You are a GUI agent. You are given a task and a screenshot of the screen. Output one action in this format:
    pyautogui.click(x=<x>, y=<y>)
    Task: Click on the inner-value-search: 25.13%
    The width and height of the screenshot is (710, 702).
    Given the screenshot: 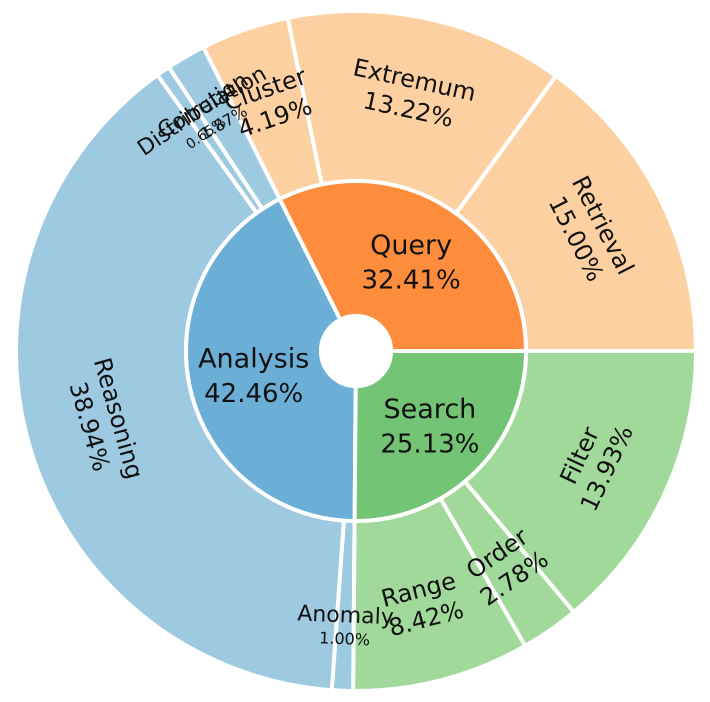 What is the action you would take?
    pyautogui.click(x=429, y=445)
    